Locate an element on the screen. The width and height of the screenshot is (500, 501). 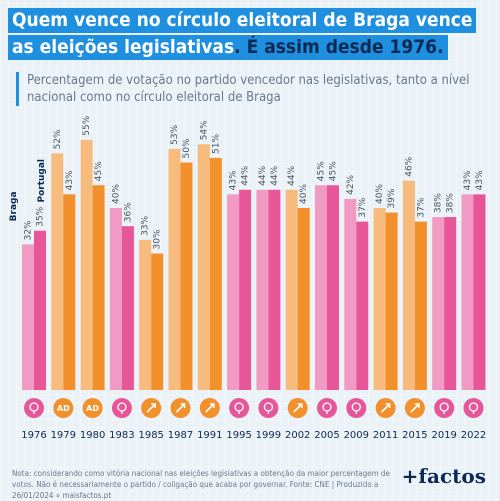
value-label-braga-2015: 46% is located at coordinates (409, 166).